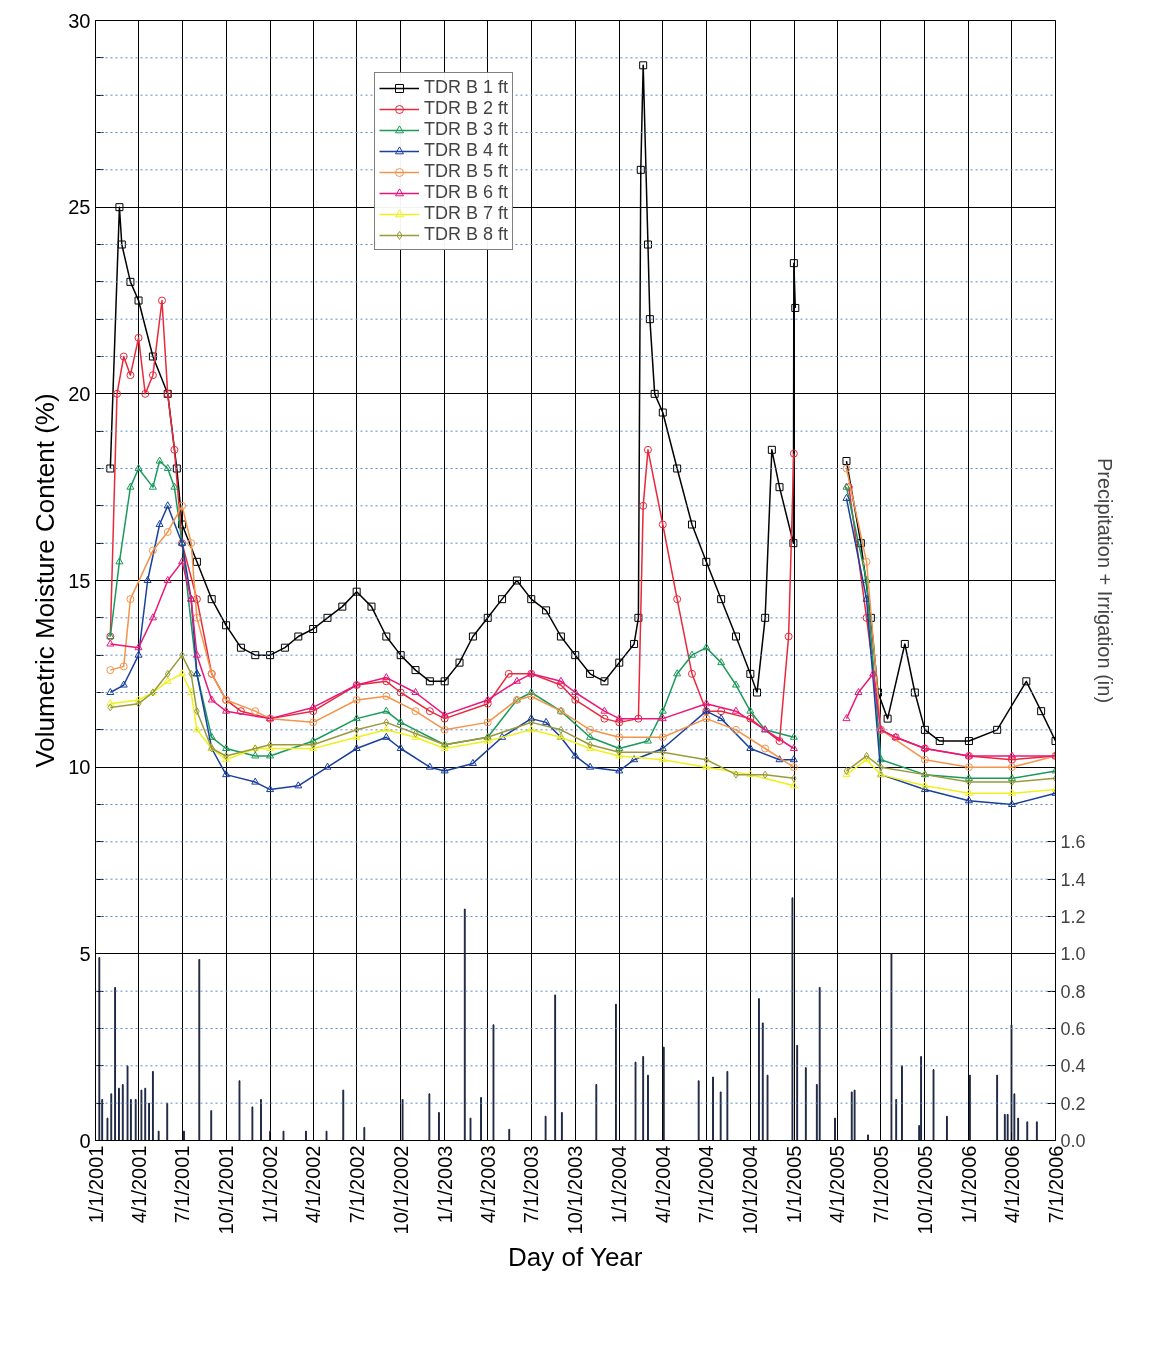 Image resolution: width=1162 pixels, height=1349 pixels. What do you see at coordinates (924, 1190) in the screenshot?
I see `x-tick-label: 10/1/2005` at bounding box center [924, 1190].